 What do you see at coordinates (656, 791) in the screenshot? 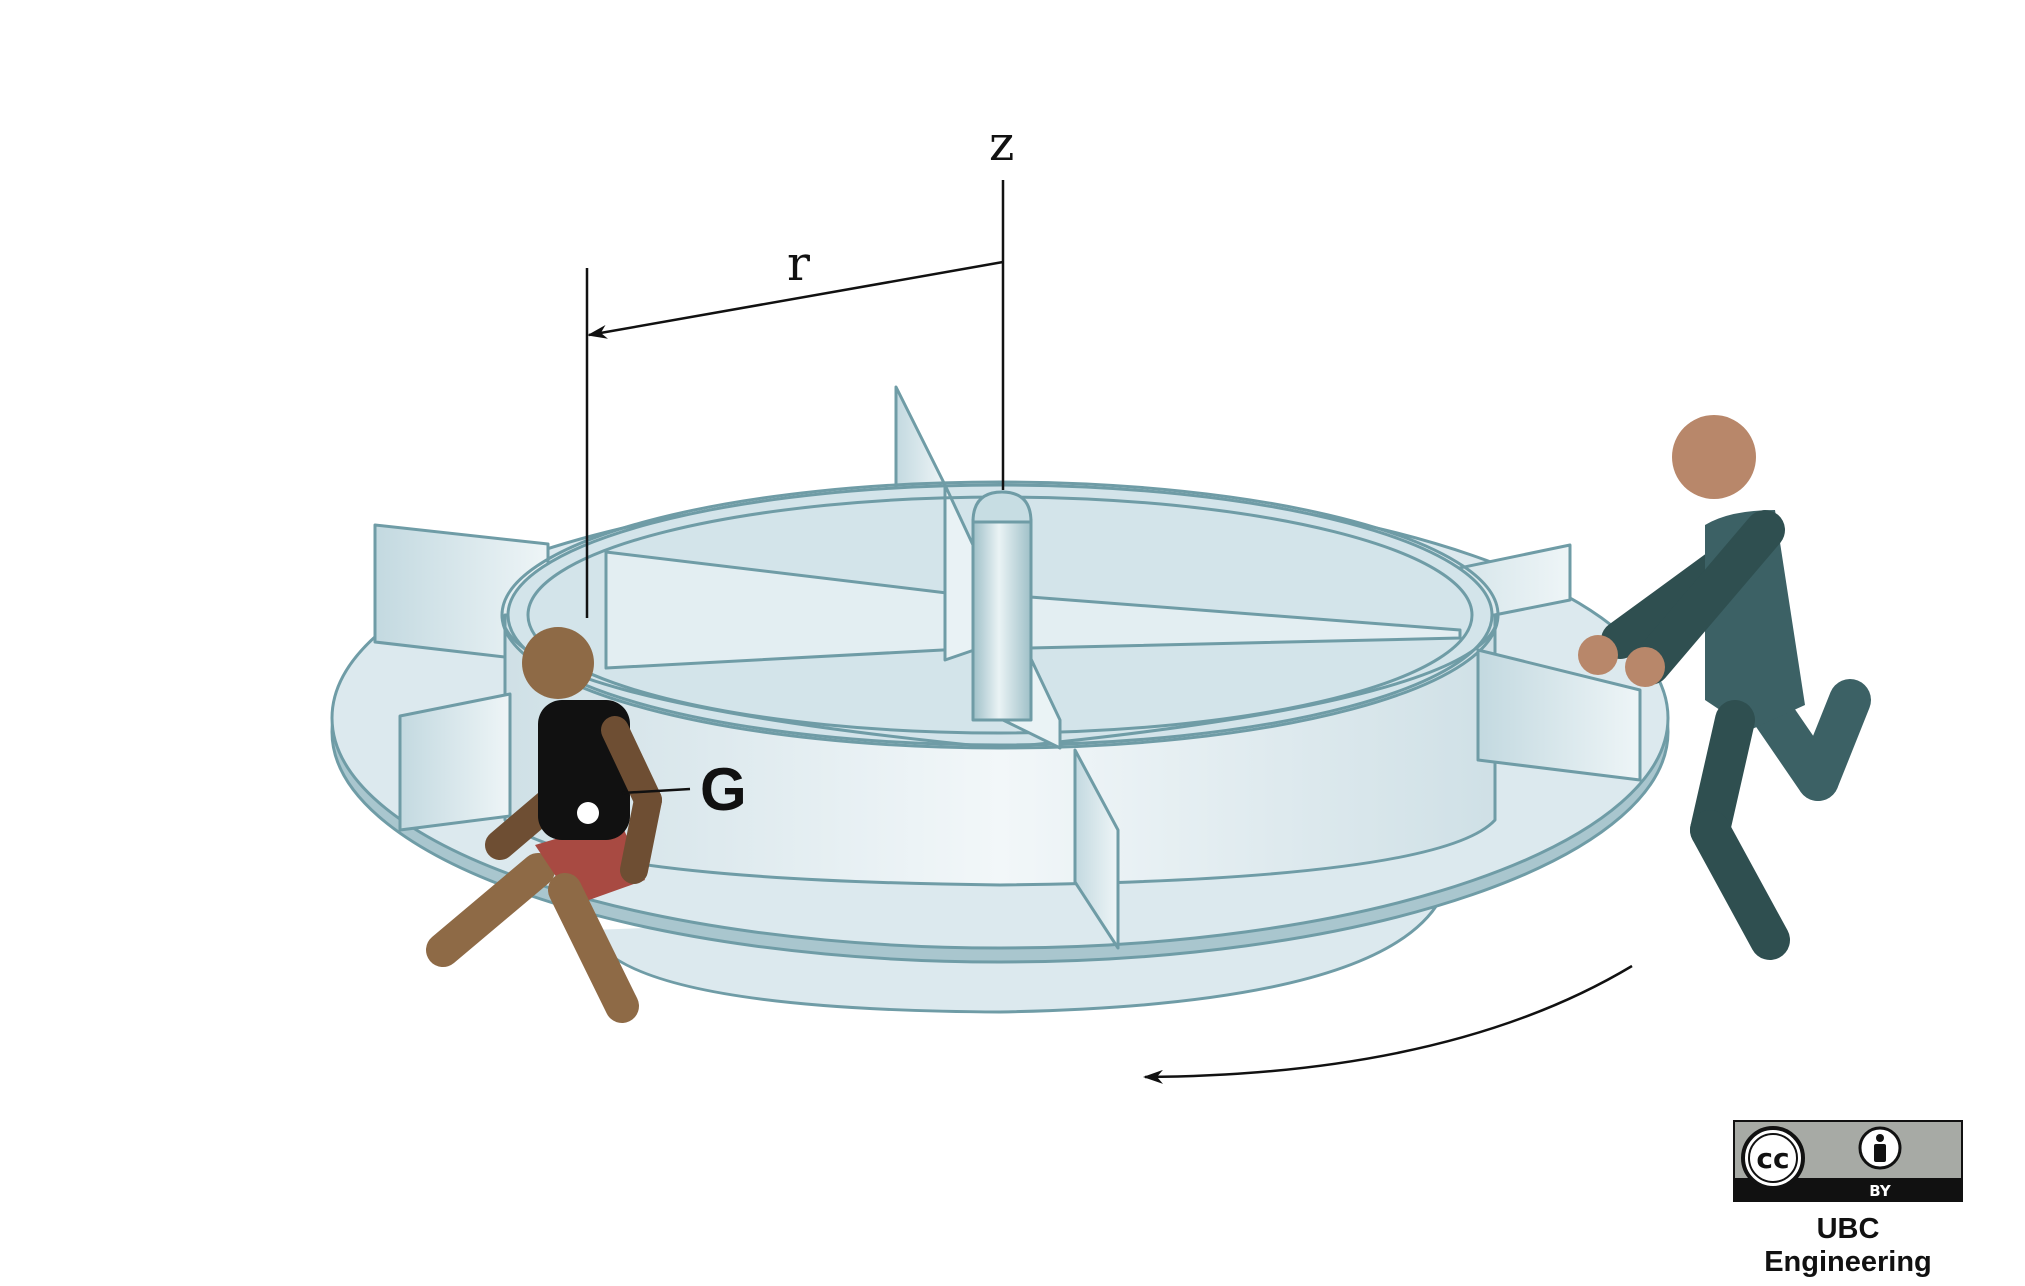
I see `center-of-mass-leader` at bounding box center [656, 791].